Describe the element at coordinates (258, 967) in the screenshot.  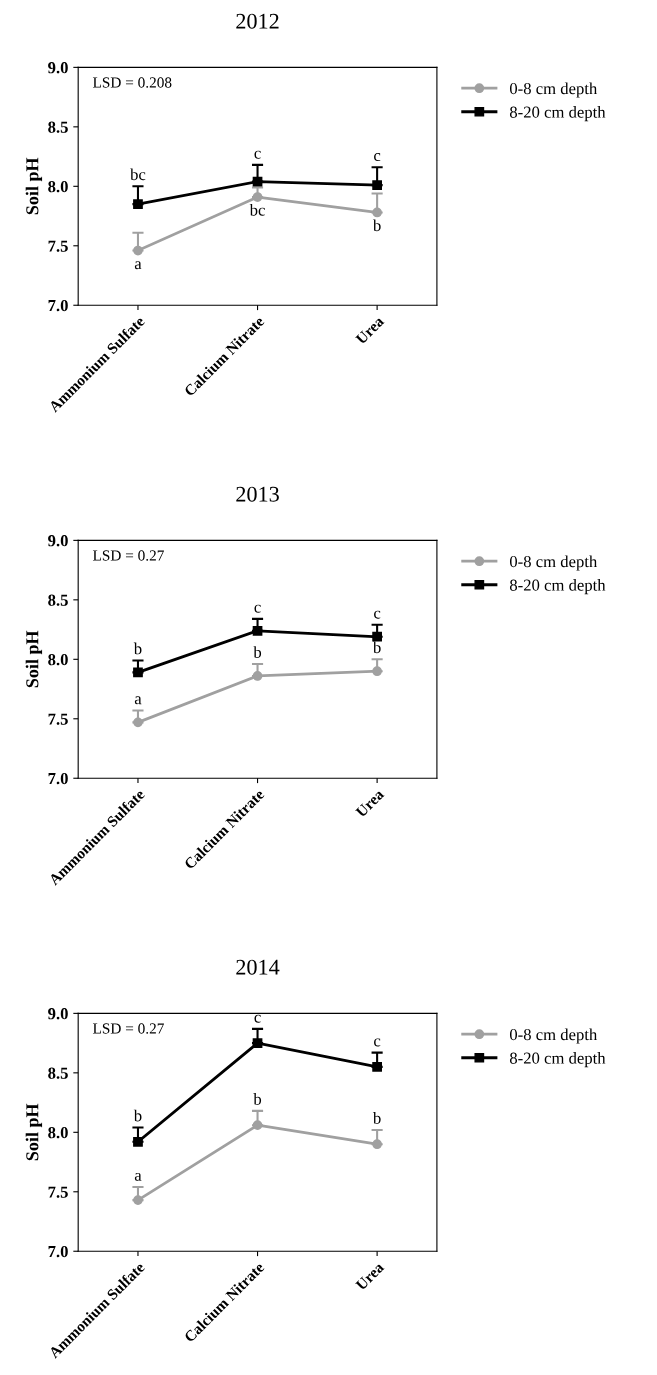
I see `chart-title: 2014` at that location.